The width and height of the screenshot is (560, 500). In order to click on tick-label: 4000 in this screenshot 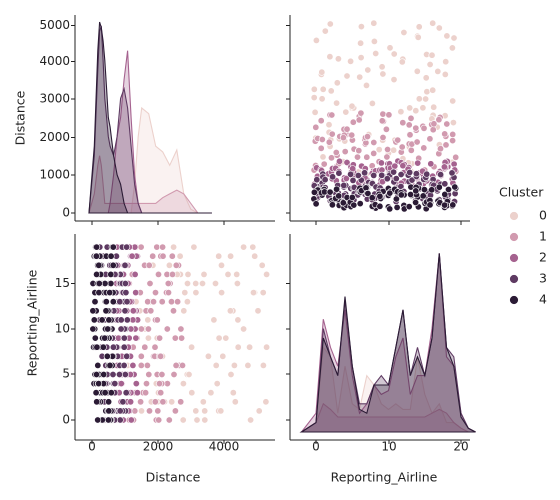, I will do `click(224, 447)`.